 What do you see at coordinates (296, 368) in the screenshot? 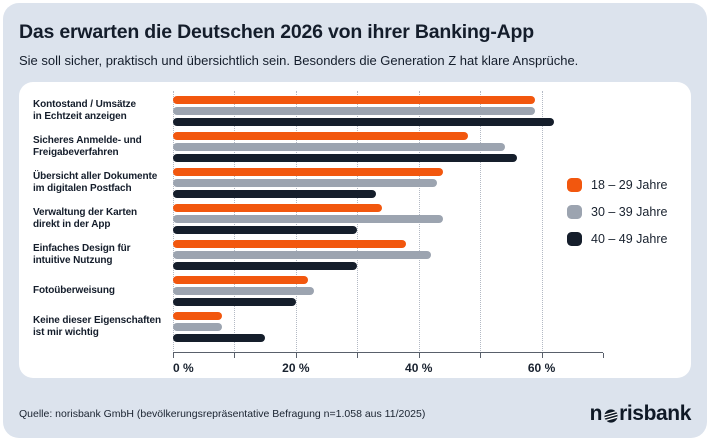
I see `axis-tick-label-20: 20 %` at bounding box center [296, 368].